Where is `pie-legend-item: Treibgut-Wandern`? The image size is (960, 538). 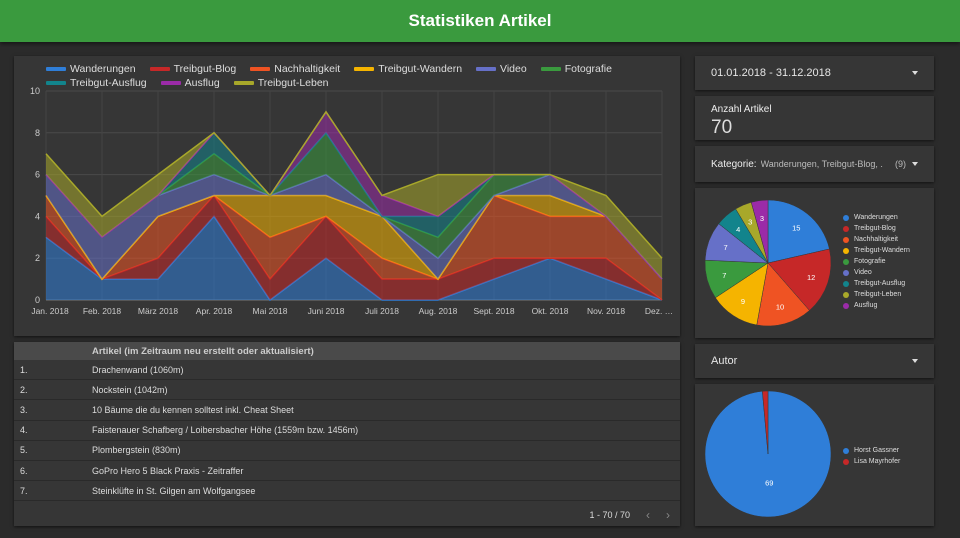
pie-legend-item: Treibgut-Wandern is located at coordinates (876, 250).